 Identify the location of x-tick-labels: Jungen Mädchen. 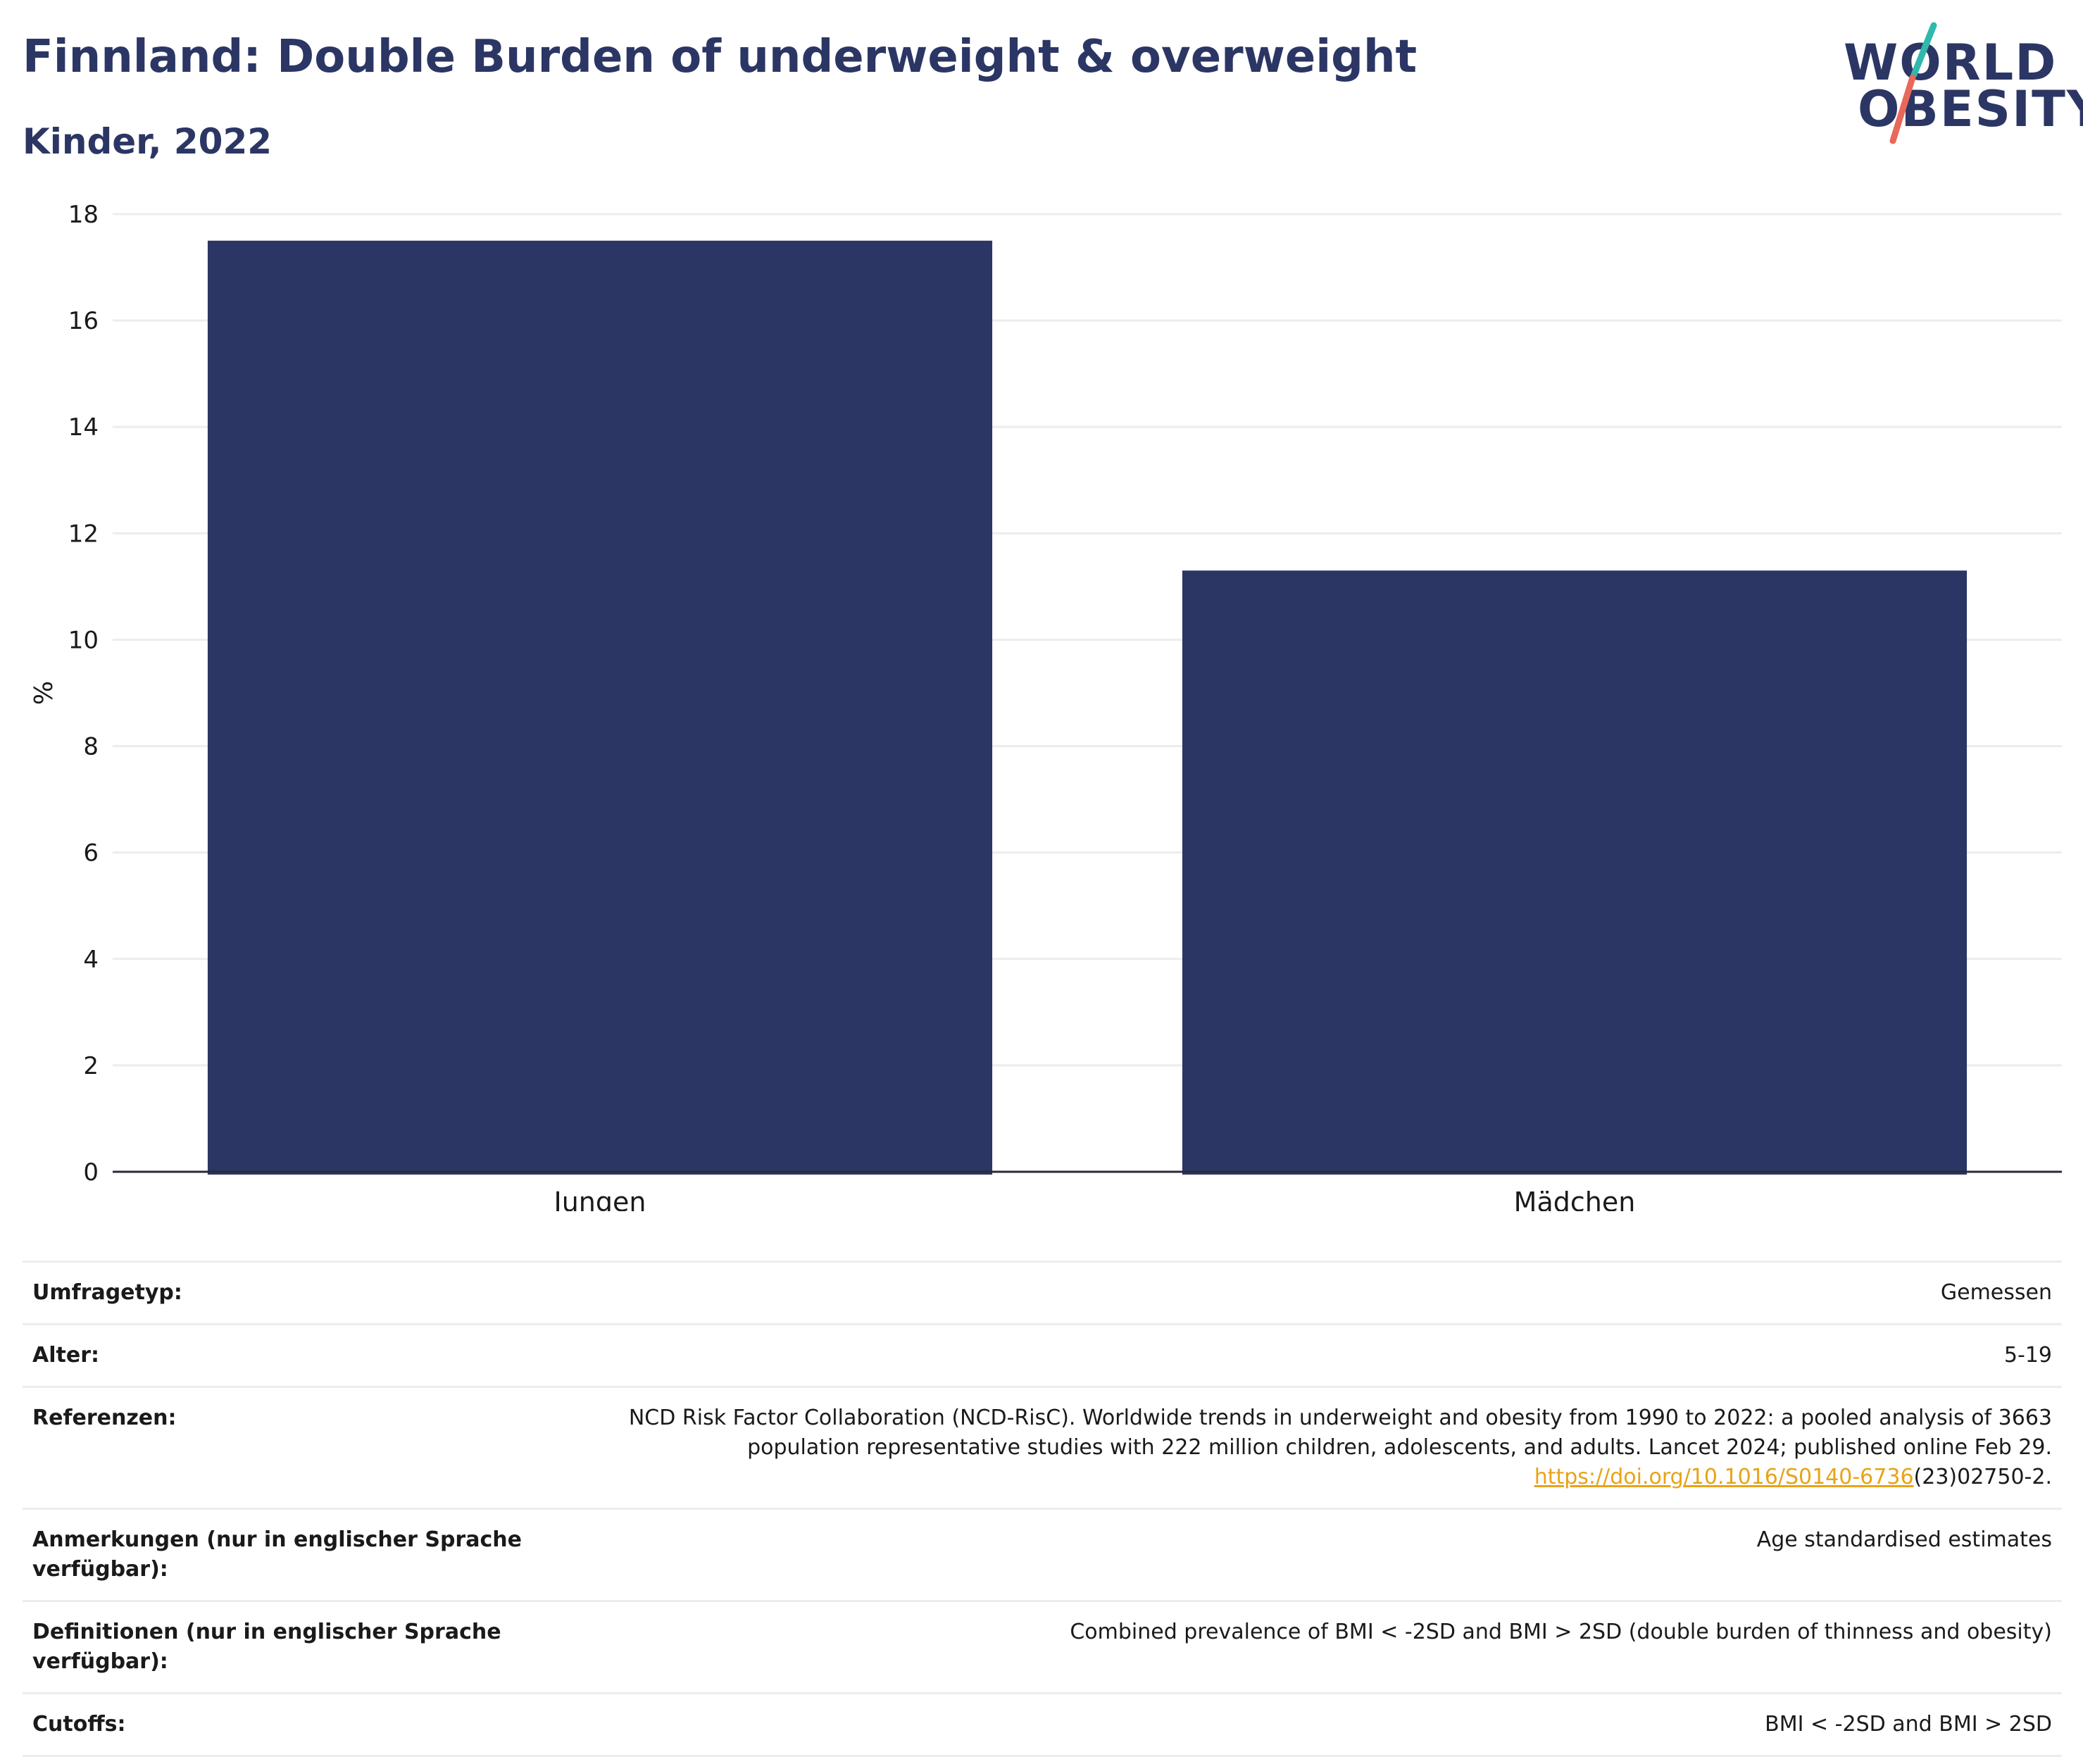
(1095, 1199).